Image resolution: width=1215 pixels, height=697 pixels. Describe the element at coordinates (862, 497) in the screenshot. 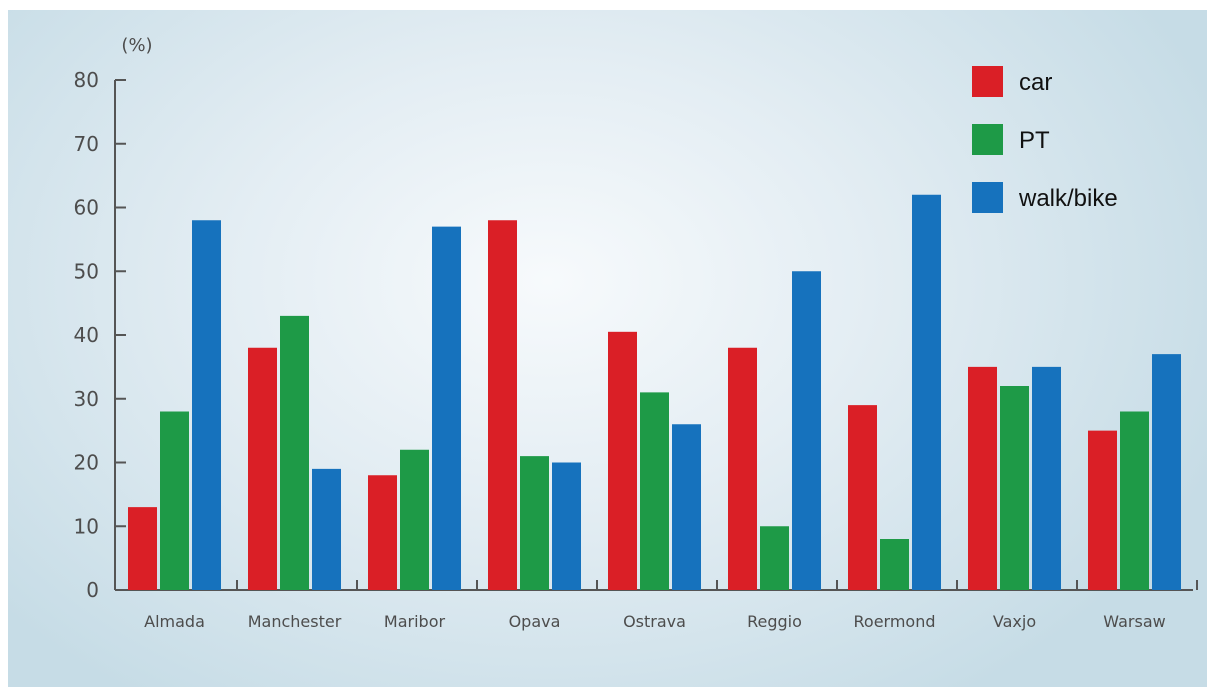

I see `bar-car-roermond` at that location.